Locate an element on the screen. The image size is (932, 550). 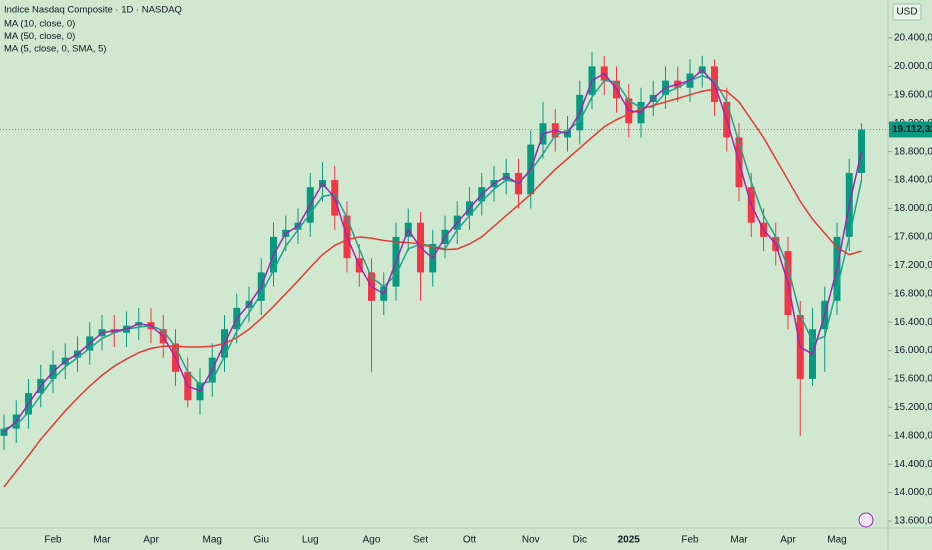
y-tick-label: 19.600,00 is located at coordinates (913, 94).